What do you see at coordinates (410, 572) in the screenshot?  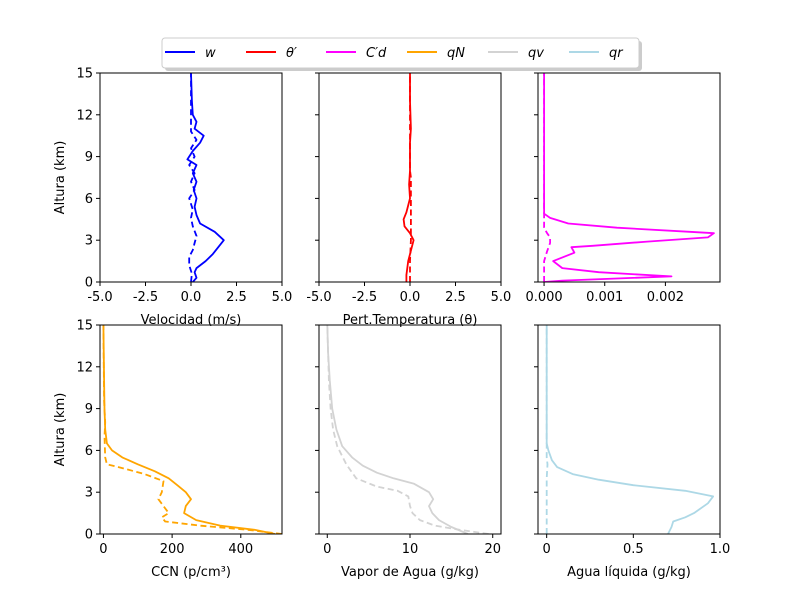 I see `x-axis-label: Vapor de Agua (g/kg)` at bounding box center [410, 572].